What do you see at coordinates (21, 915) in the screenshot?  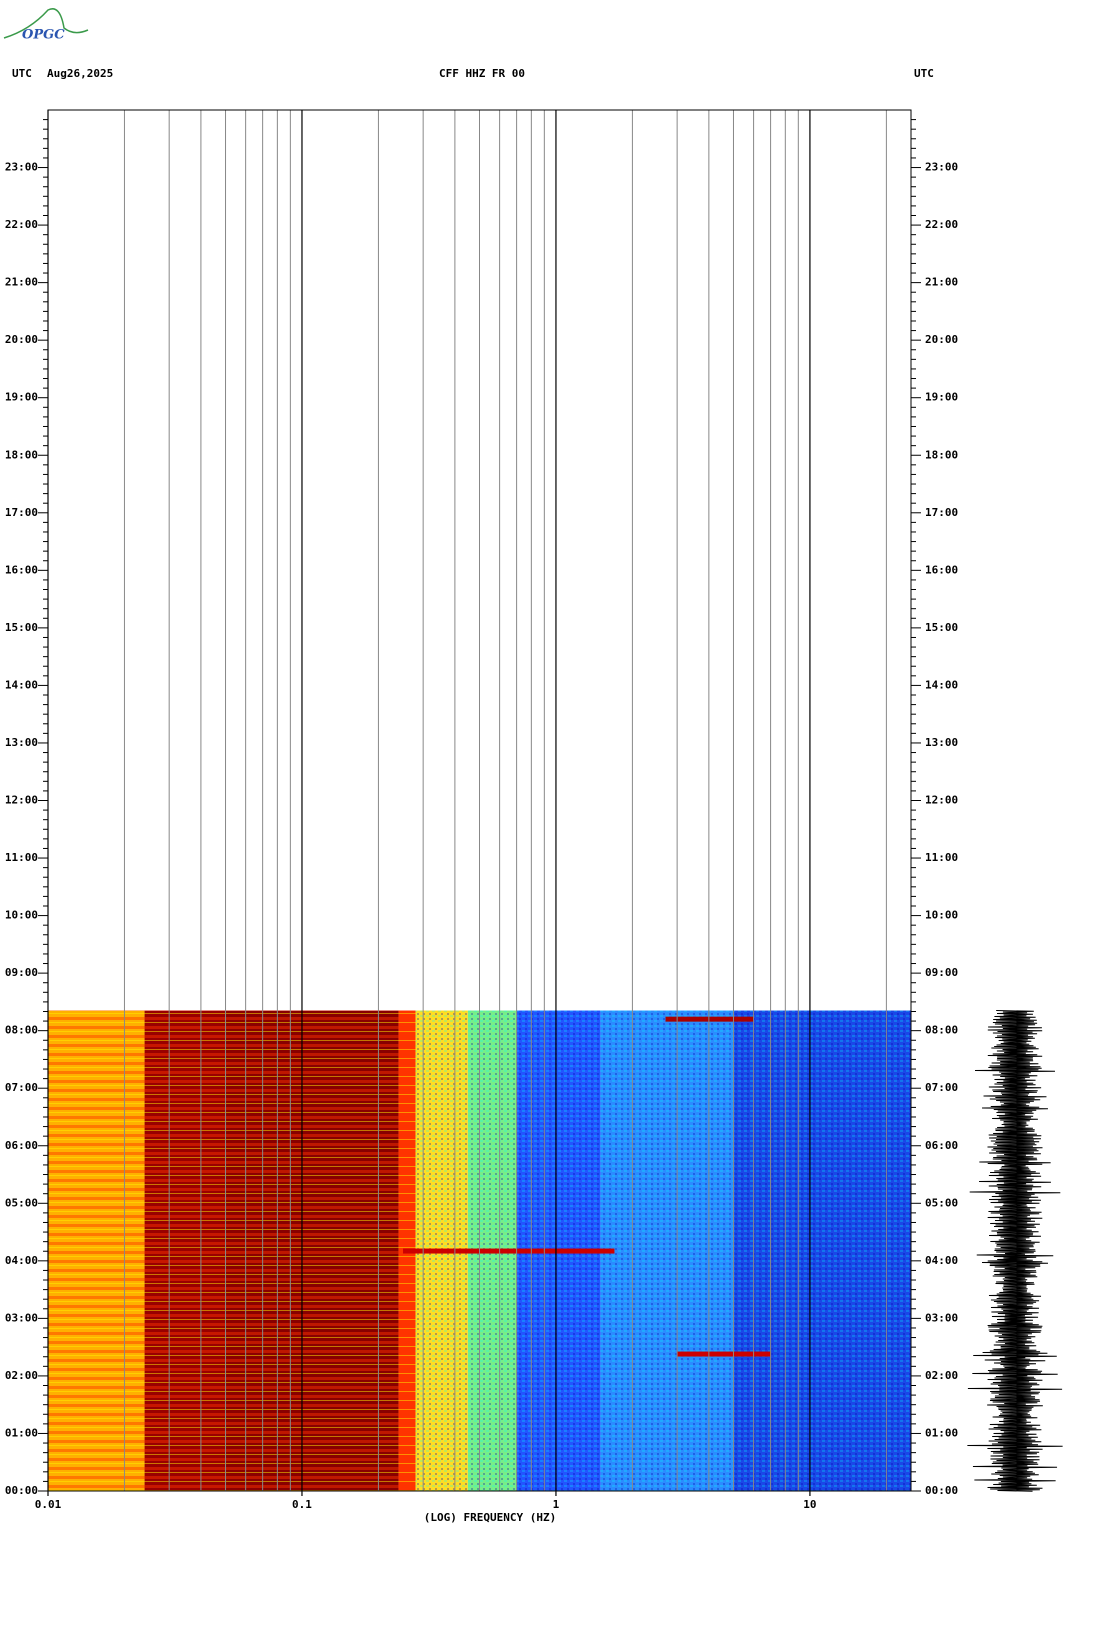 I see `y-tick-label: 10:00` at bounding box center [21, 915].